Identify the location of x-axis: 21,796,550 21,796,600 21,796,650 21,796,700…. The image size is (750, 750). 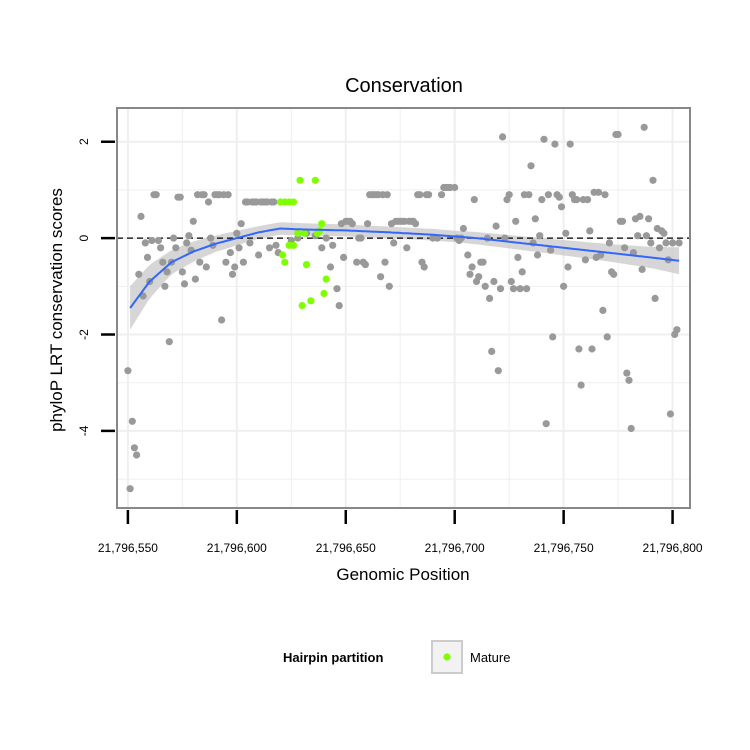
(400, 532).